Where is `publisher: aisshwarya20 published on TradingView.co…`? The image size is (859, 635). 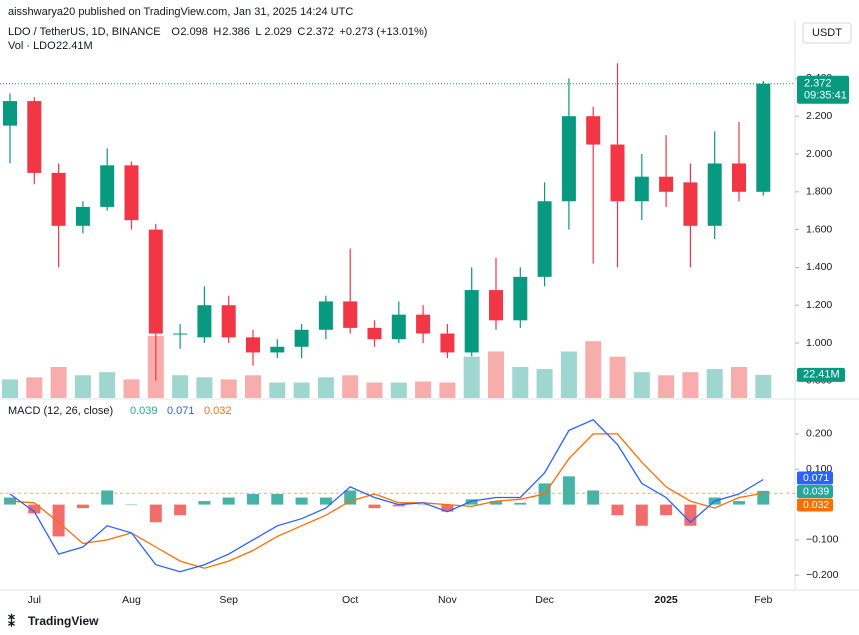
publisher: aisshwarya20 published on TradingView.co… is located at coordinates (180, 12).